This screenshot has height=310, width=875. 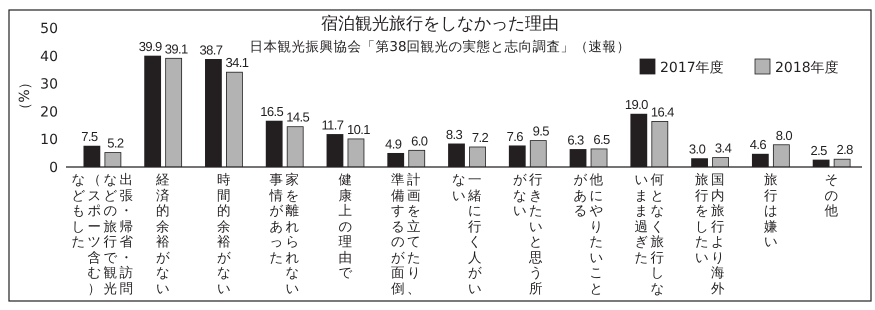 I want to click on x-tick-label: その他, so click(x=831, y=195).